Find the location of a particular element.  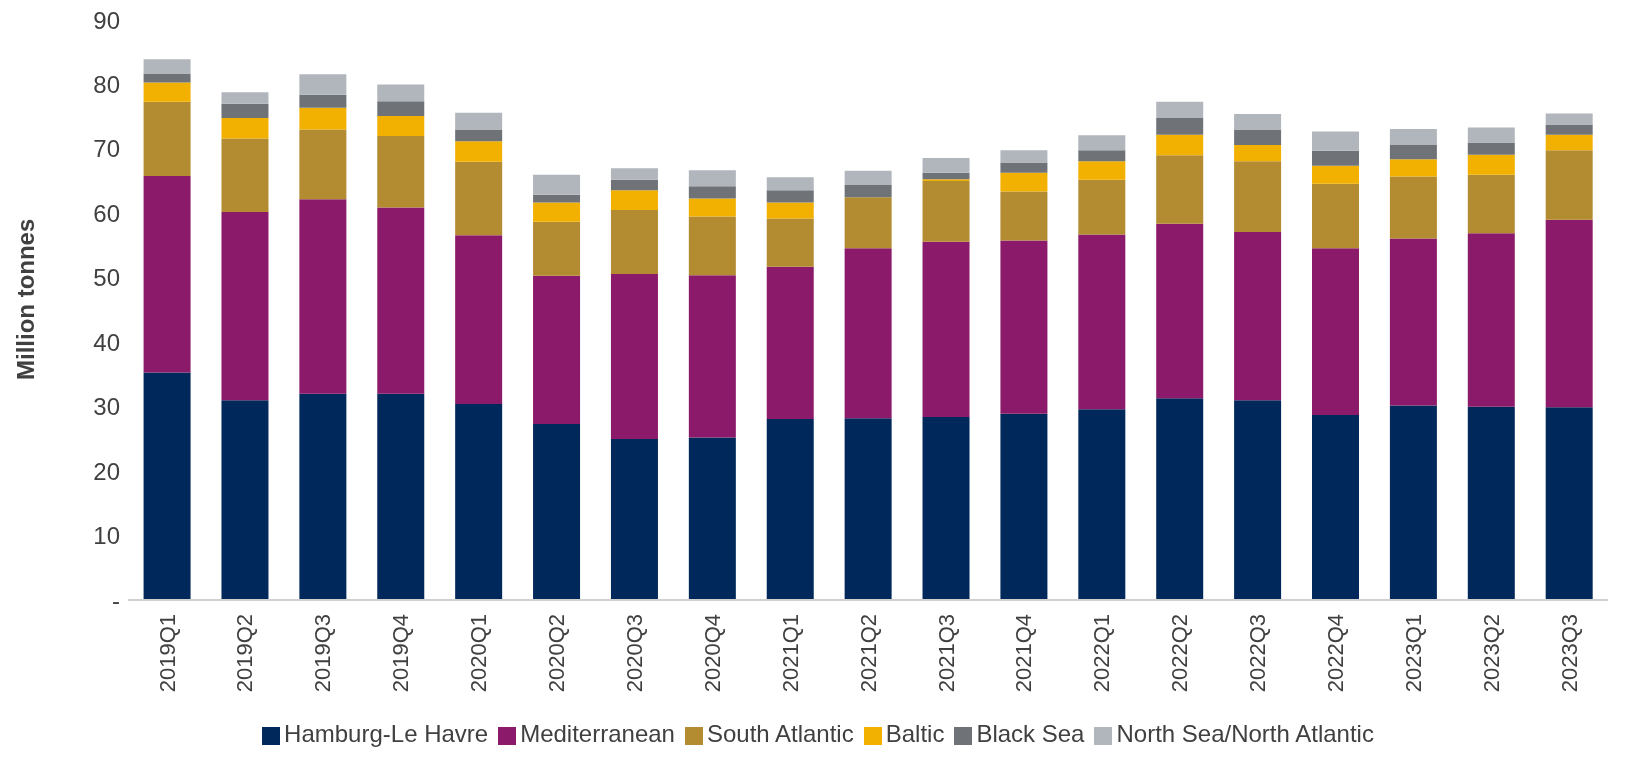

y-tick-label: 70 is located at coordinates (106, 149).